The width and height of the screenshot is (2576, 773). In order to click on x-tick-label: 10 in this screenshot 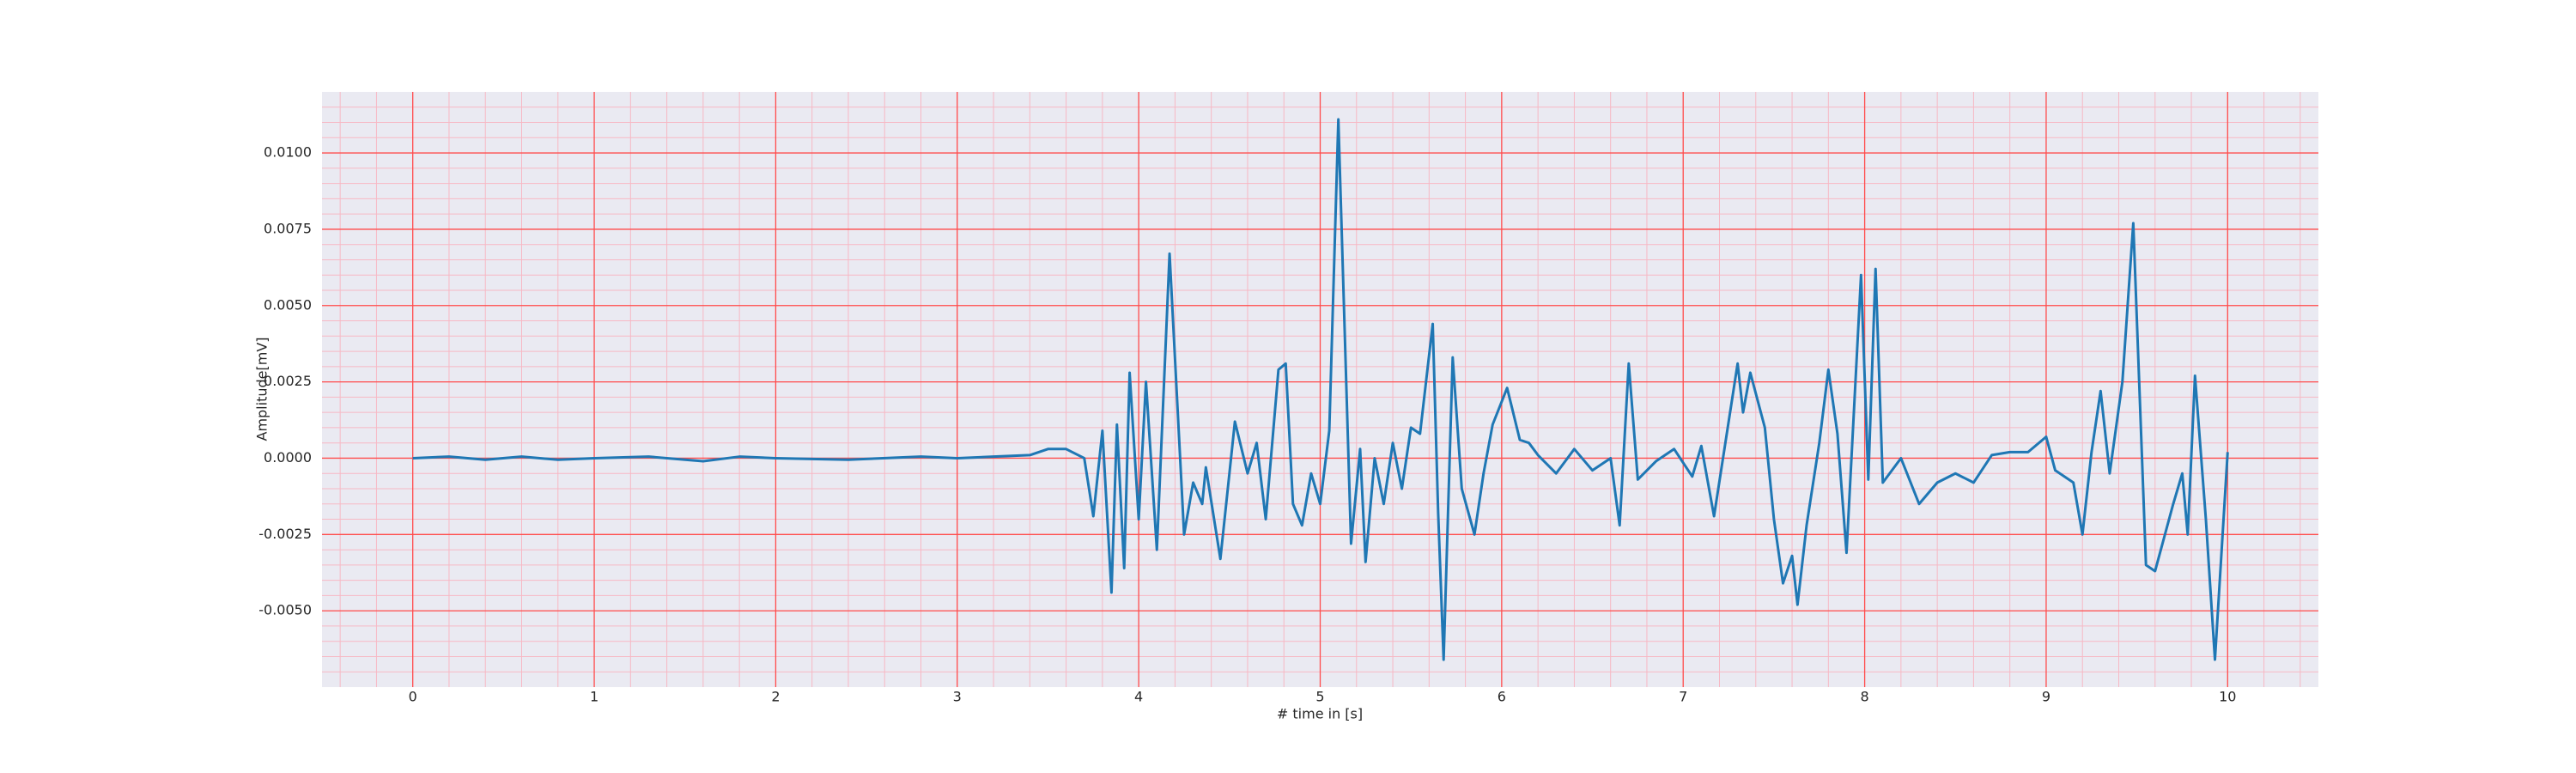, I will do `click(2228, 697)`.